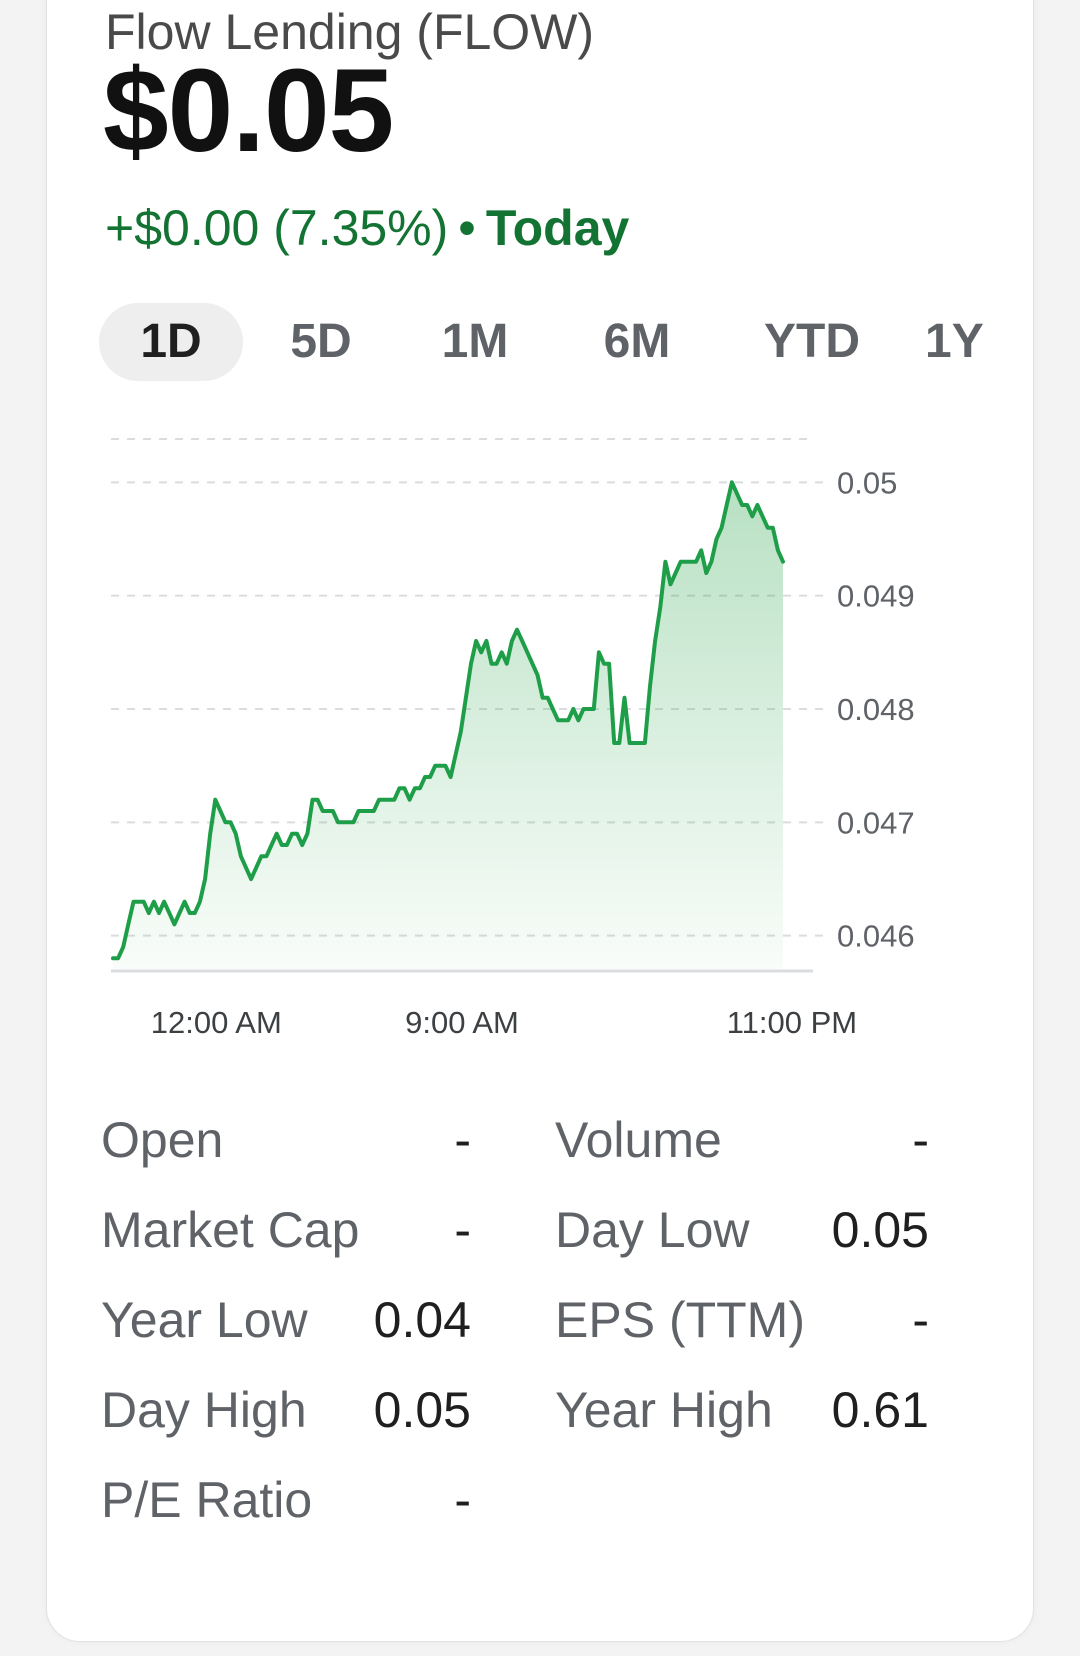 The image size is (1080, 1656). I want to click on x-tick-label: 11:00 PM, so click(792, 1022).